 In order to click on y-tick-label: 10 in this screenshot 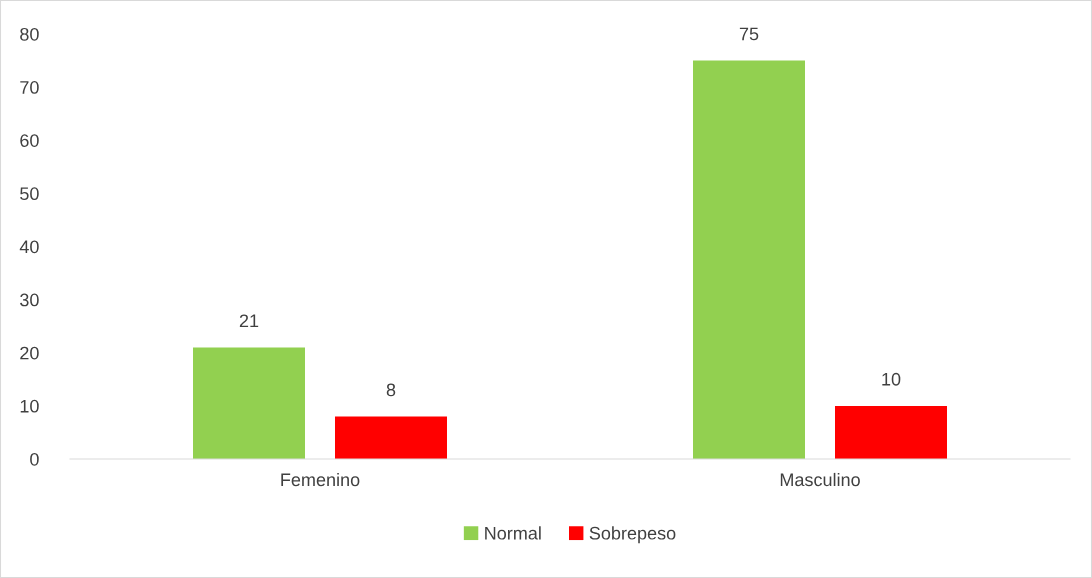, I will do `click(29, 406)`.